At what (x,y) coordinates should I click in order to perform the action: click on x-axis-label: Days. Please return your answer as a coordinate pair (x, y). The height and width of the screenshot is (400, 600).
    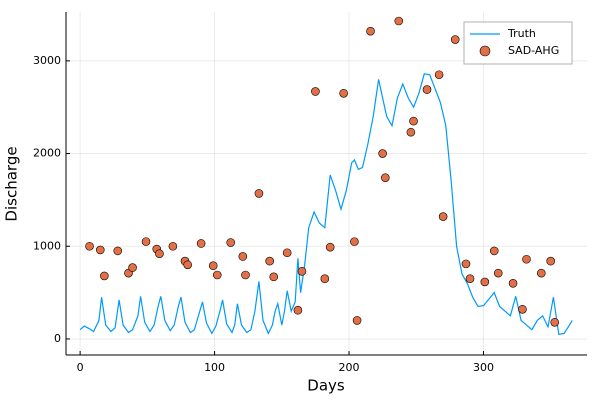
    Looking at the image, I should click on (326, 386).